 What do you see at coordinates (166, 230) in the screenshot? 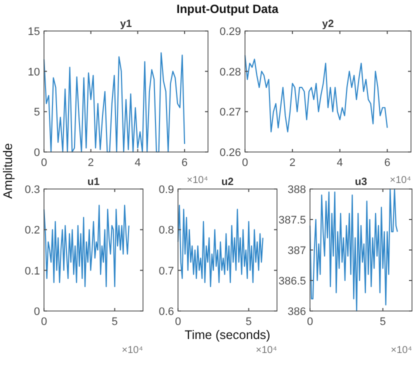
I see `y-tick-label: 0.8` at bounding box center [166, 230].